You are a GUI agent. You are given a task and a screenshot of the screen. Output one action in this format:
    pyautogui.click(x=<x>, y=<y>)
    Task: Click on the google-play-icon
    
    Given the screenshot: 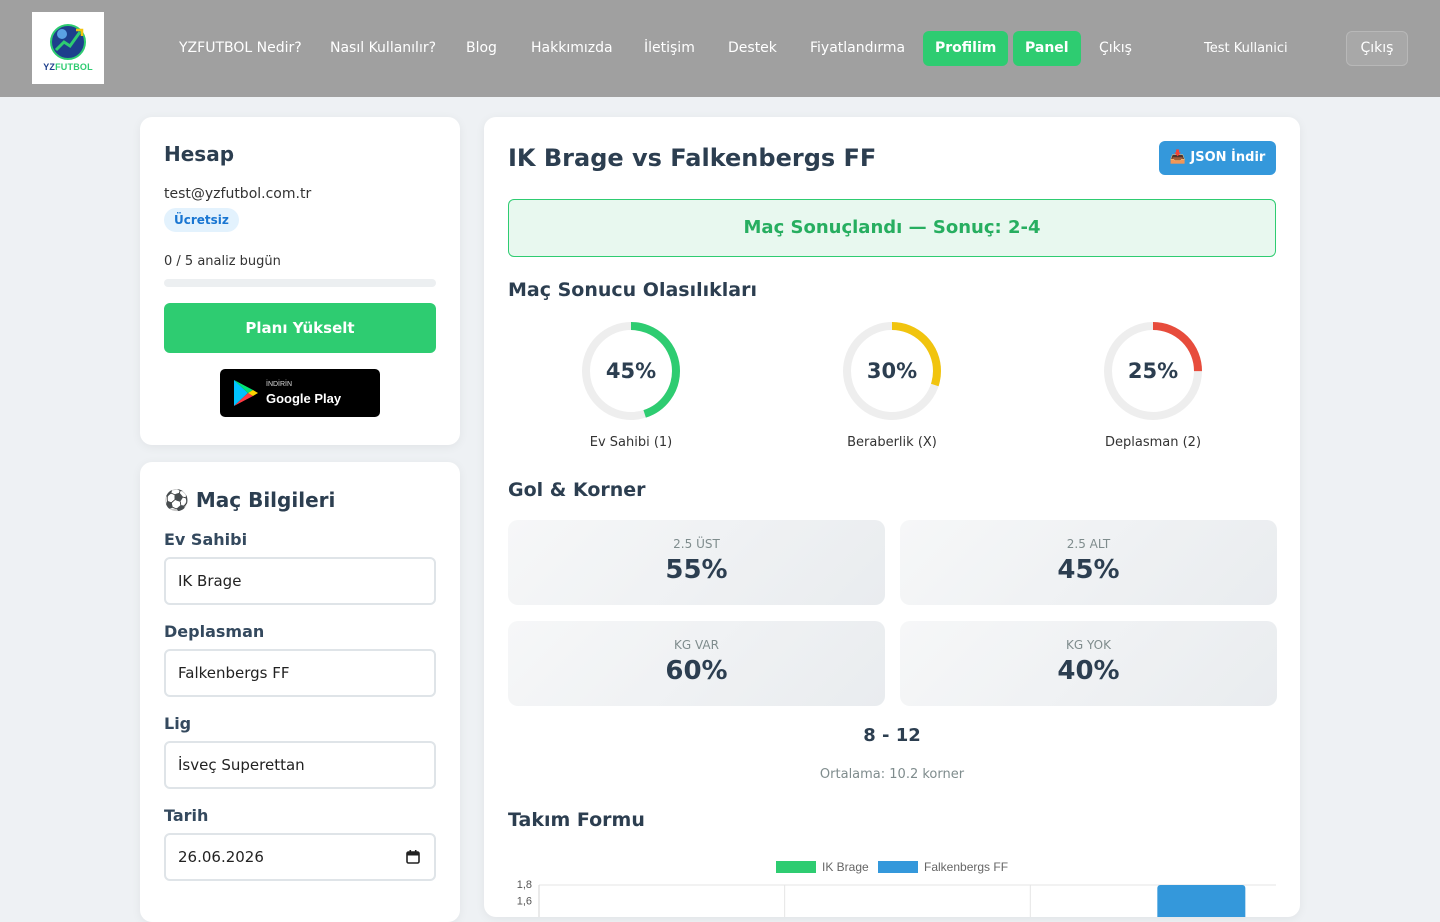 What is the action you would take?
    pyautogui.click(x=246, y=393)
    